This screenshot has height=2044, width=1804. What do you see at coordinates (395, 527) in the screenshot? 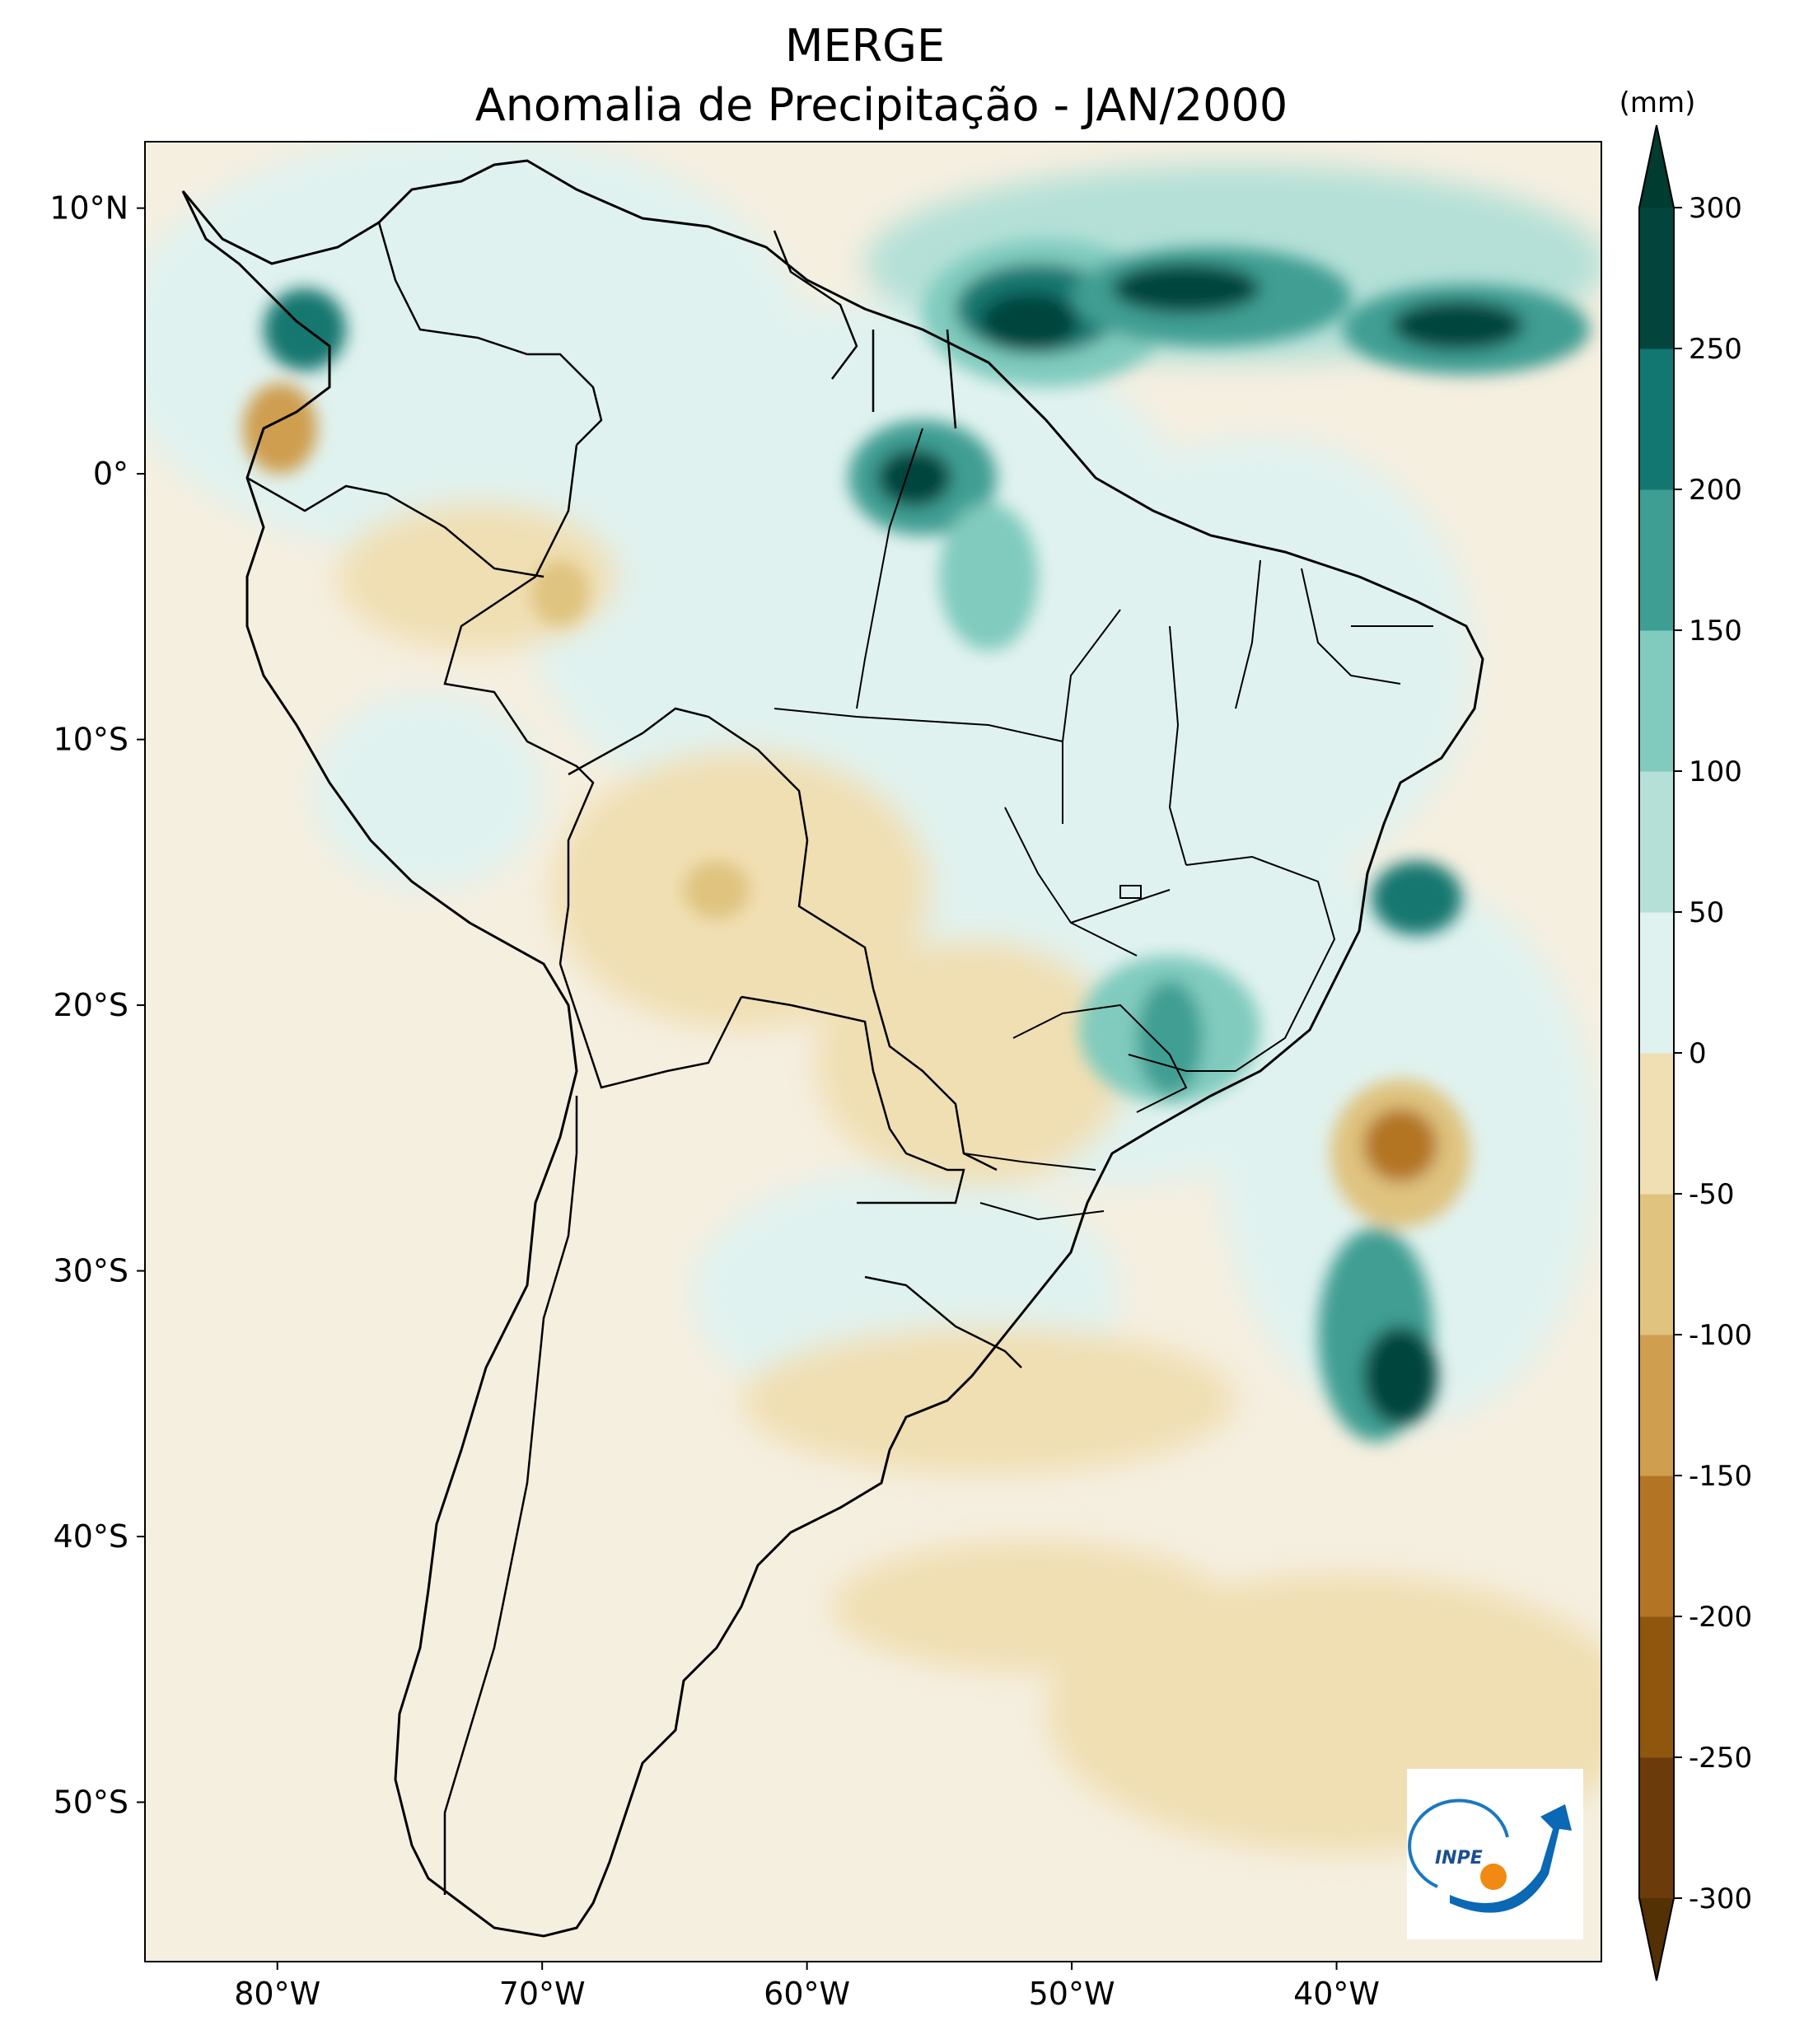
I see `border-colombia-peru-ecuador` at bounding box center [395, 527].